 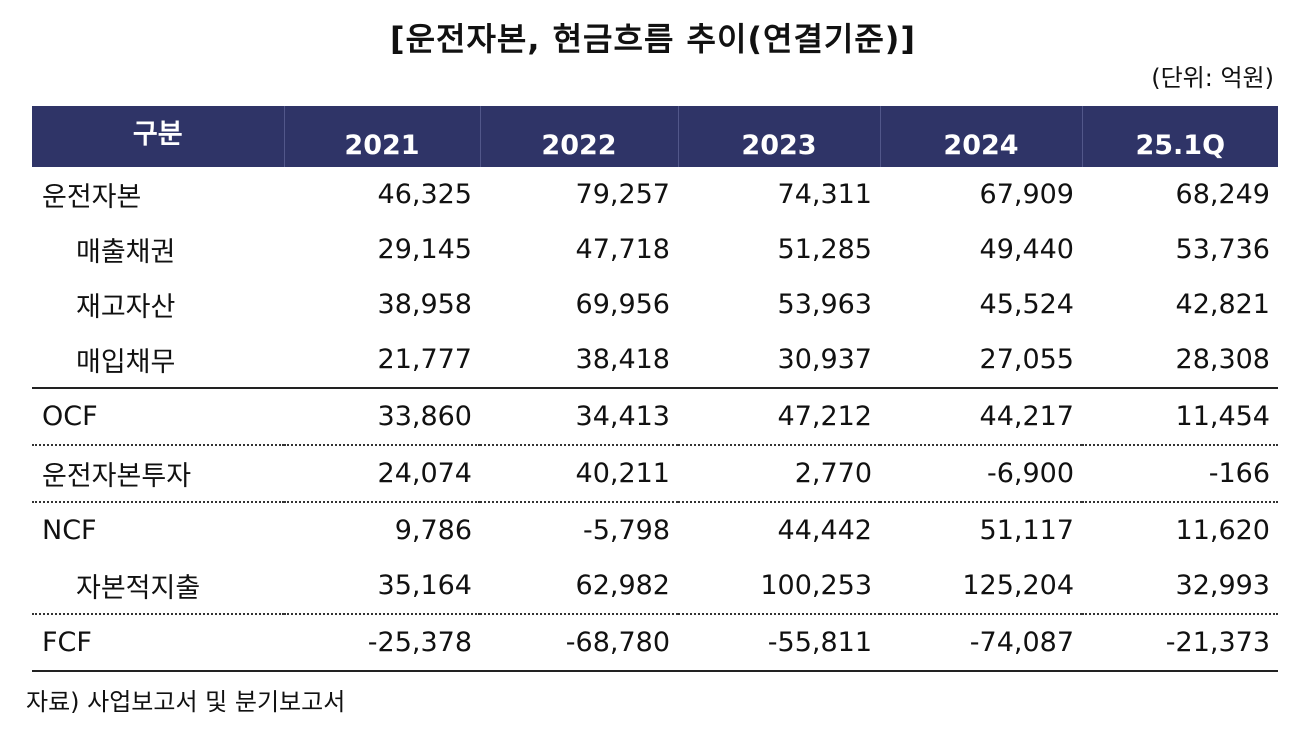 What do you see at coordinates (779, 473) in the screenshot?
I see `table-cell: 2,770` at bounding box center [779, 473].